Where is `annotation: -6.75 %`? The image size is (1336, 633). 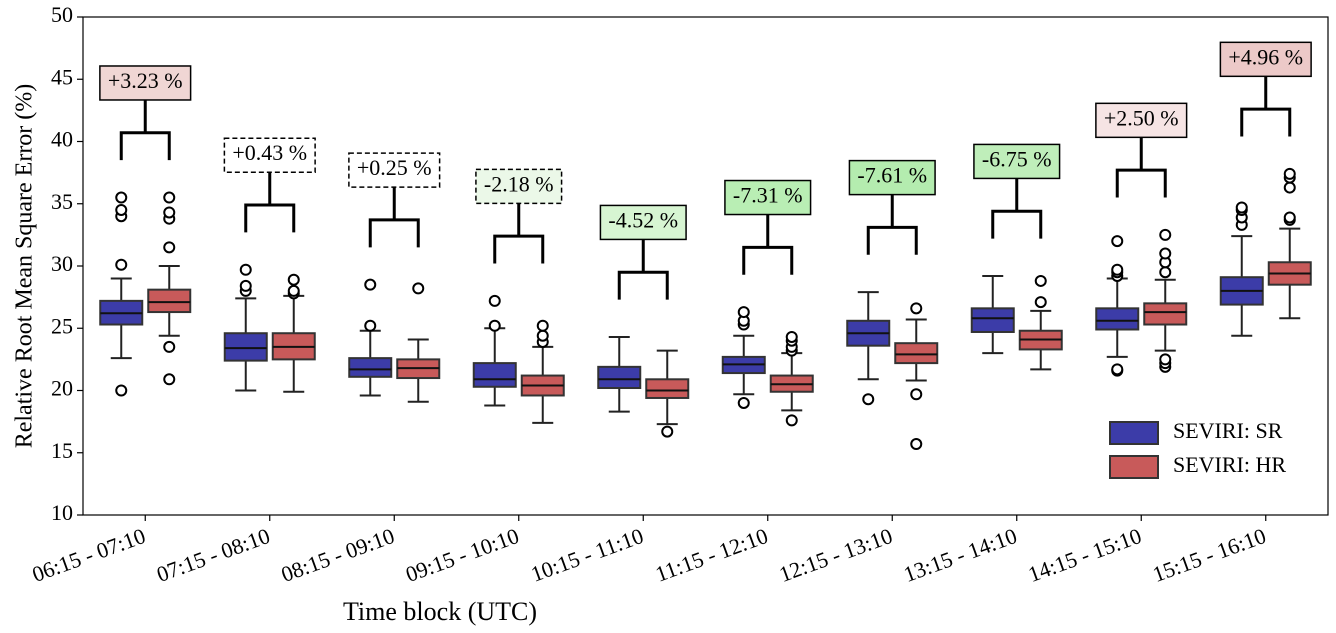 annotation: -6.75 % is located at coordinates (1017, 161).